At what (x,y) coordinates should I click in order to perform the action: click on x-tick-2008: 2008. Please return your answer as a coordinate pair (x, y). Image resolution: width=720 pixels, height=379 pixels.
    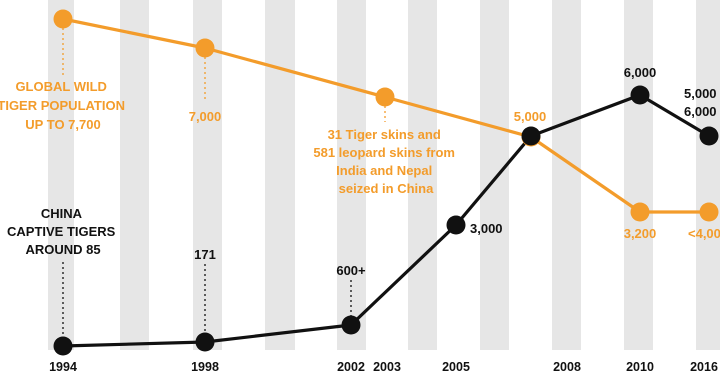
    Looking at the image, I should click on (567, 367).